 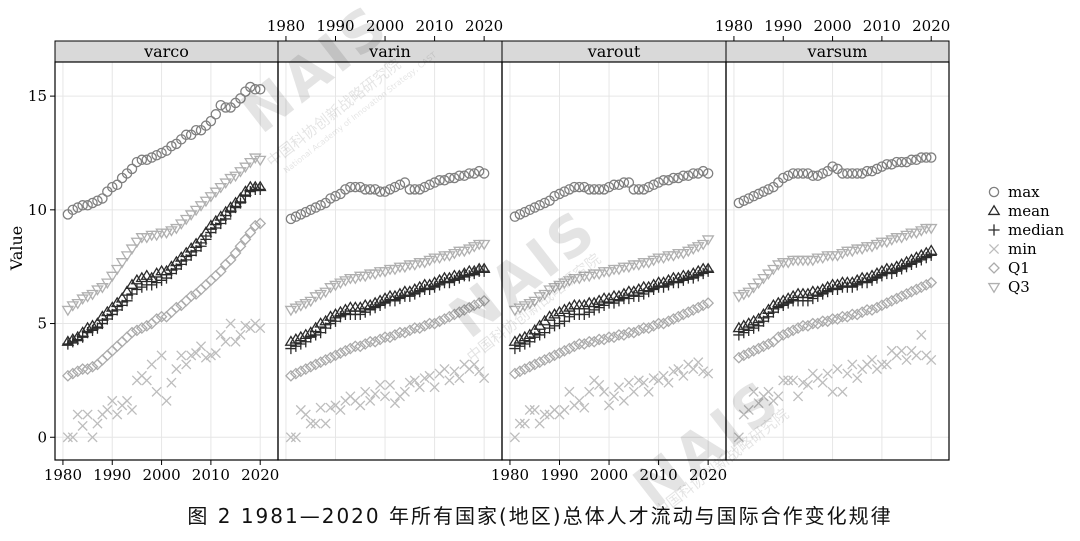 I want to click on x-tick-label: 2010, so click(x=882, y=26).